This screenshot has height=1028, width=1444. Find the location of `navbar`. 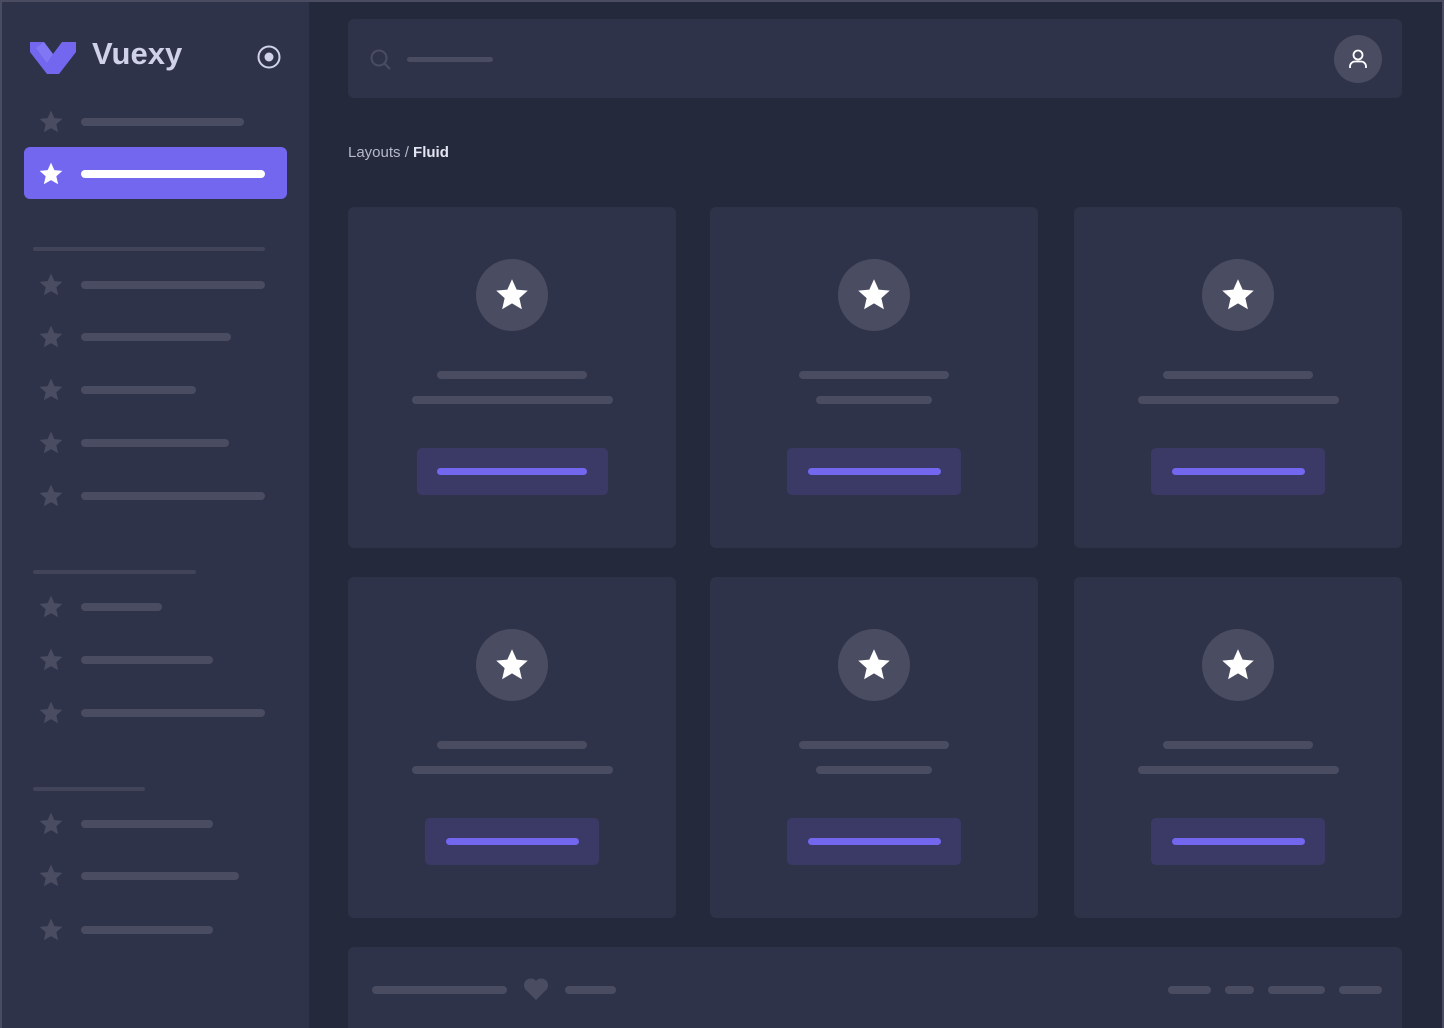

navbar is located at coordinates (875, 58).